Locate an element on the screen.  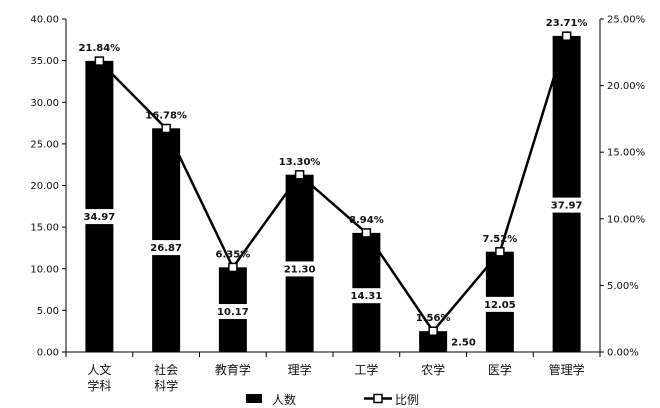
left-tick-label: 15.00 is located at coordinates (44, 228).